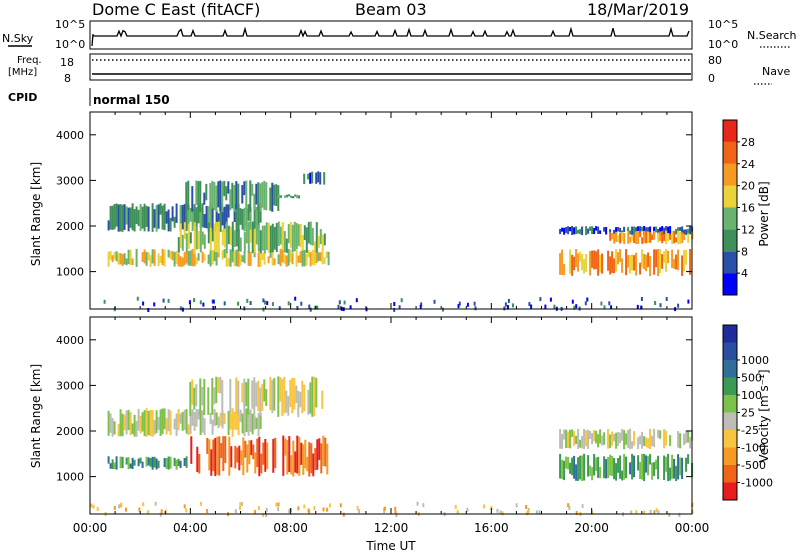 The width and height of the screenshot is (800, 554). What do you see at coordinates (18, 38) in the screenshot?
I see `nsky-label: N.Sky` at bounding box center [18, 38].